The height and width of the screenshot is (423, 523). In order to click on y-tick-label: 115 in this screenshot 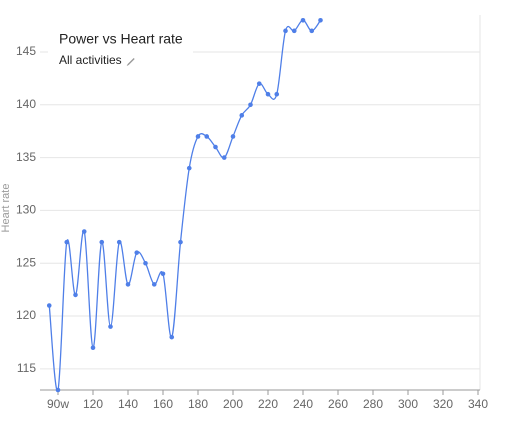, I will do `click(26, 368)`.